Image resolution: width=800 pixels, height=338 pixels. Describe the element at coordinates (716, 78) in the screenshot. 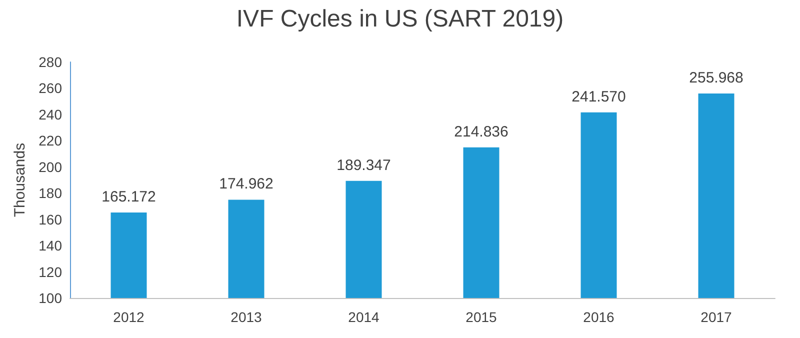

I see `data-label: 255.968` at that location.